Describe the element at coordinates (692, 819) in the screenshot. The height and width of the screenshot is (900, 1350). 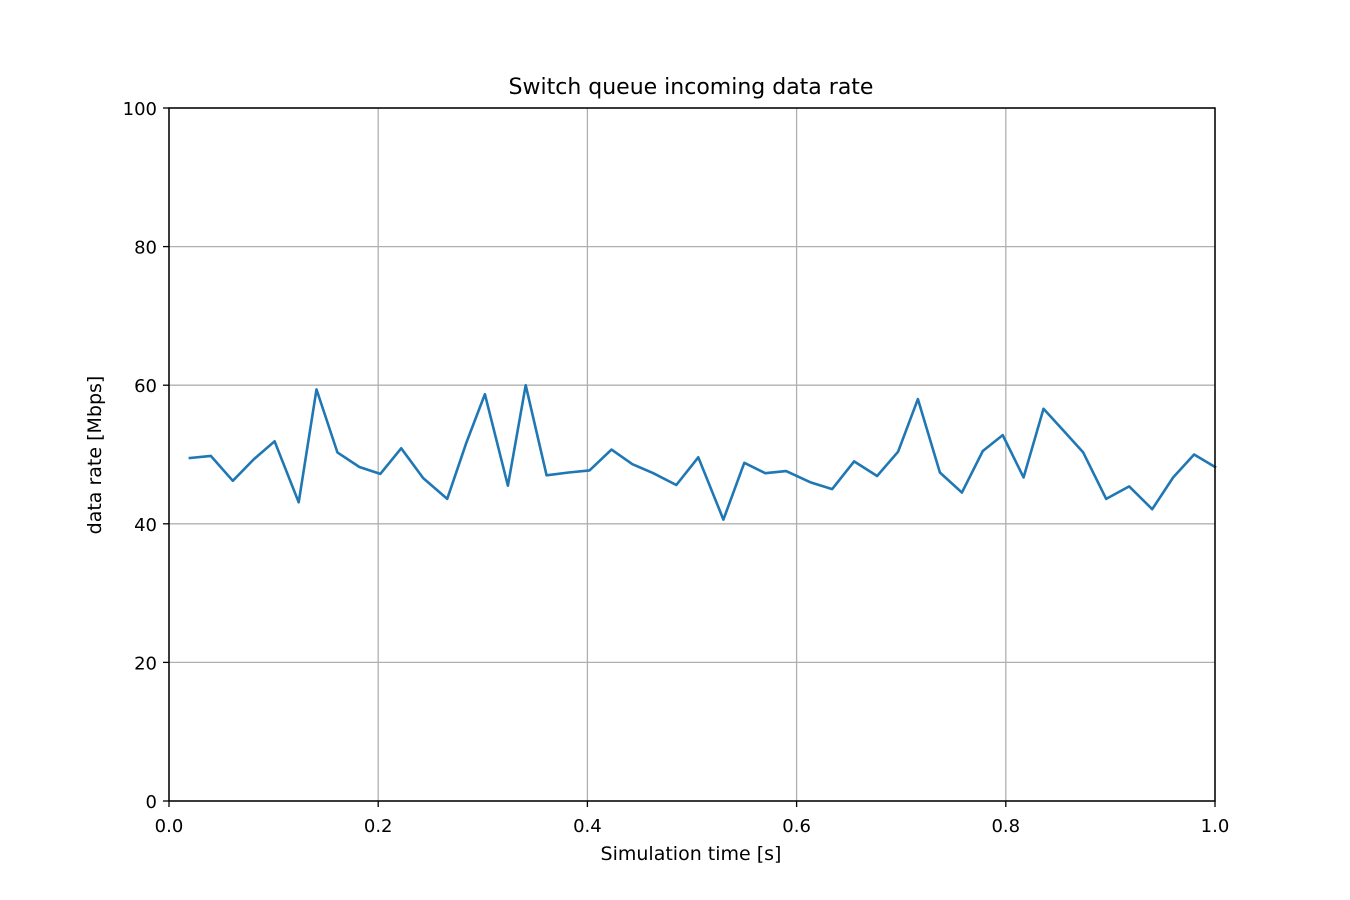
I see `x-axis-ticks: 0.0 0.2 0.4 0.6 0.8 1.0` at that location.